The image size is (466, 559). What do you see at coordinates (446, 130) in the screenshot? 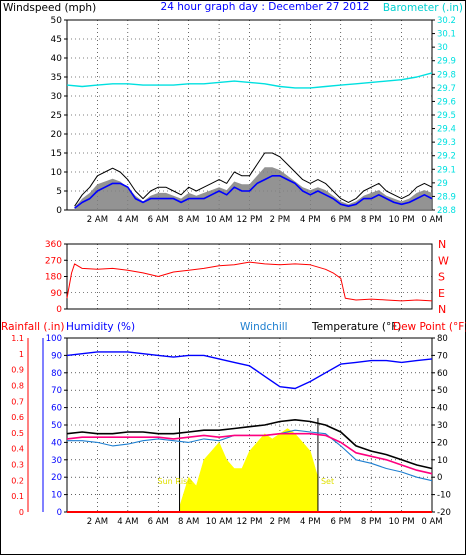
I see `barometer-tick-label: 29.4` at bounding box center [446, 130].